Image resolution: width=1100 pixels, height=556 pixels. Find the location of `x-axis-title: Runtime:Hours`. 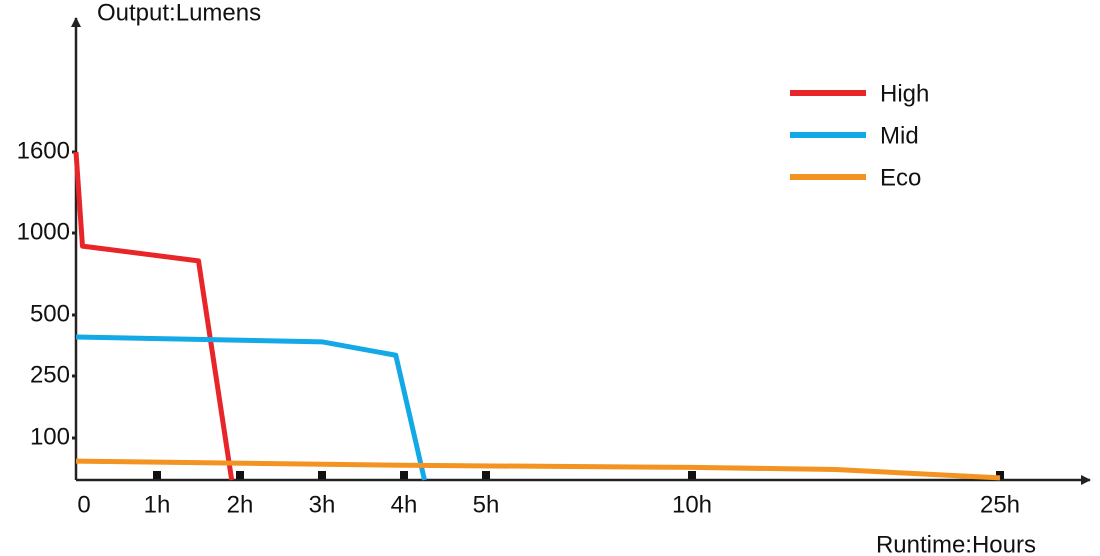

x-axis-title: Runtime:Hours is located at coordinates (956, 543).